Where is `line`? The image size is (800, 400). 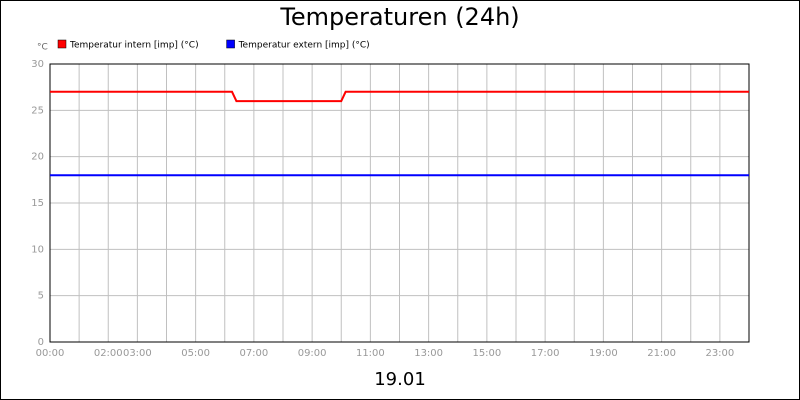 line is located at coordinates (399, 96).